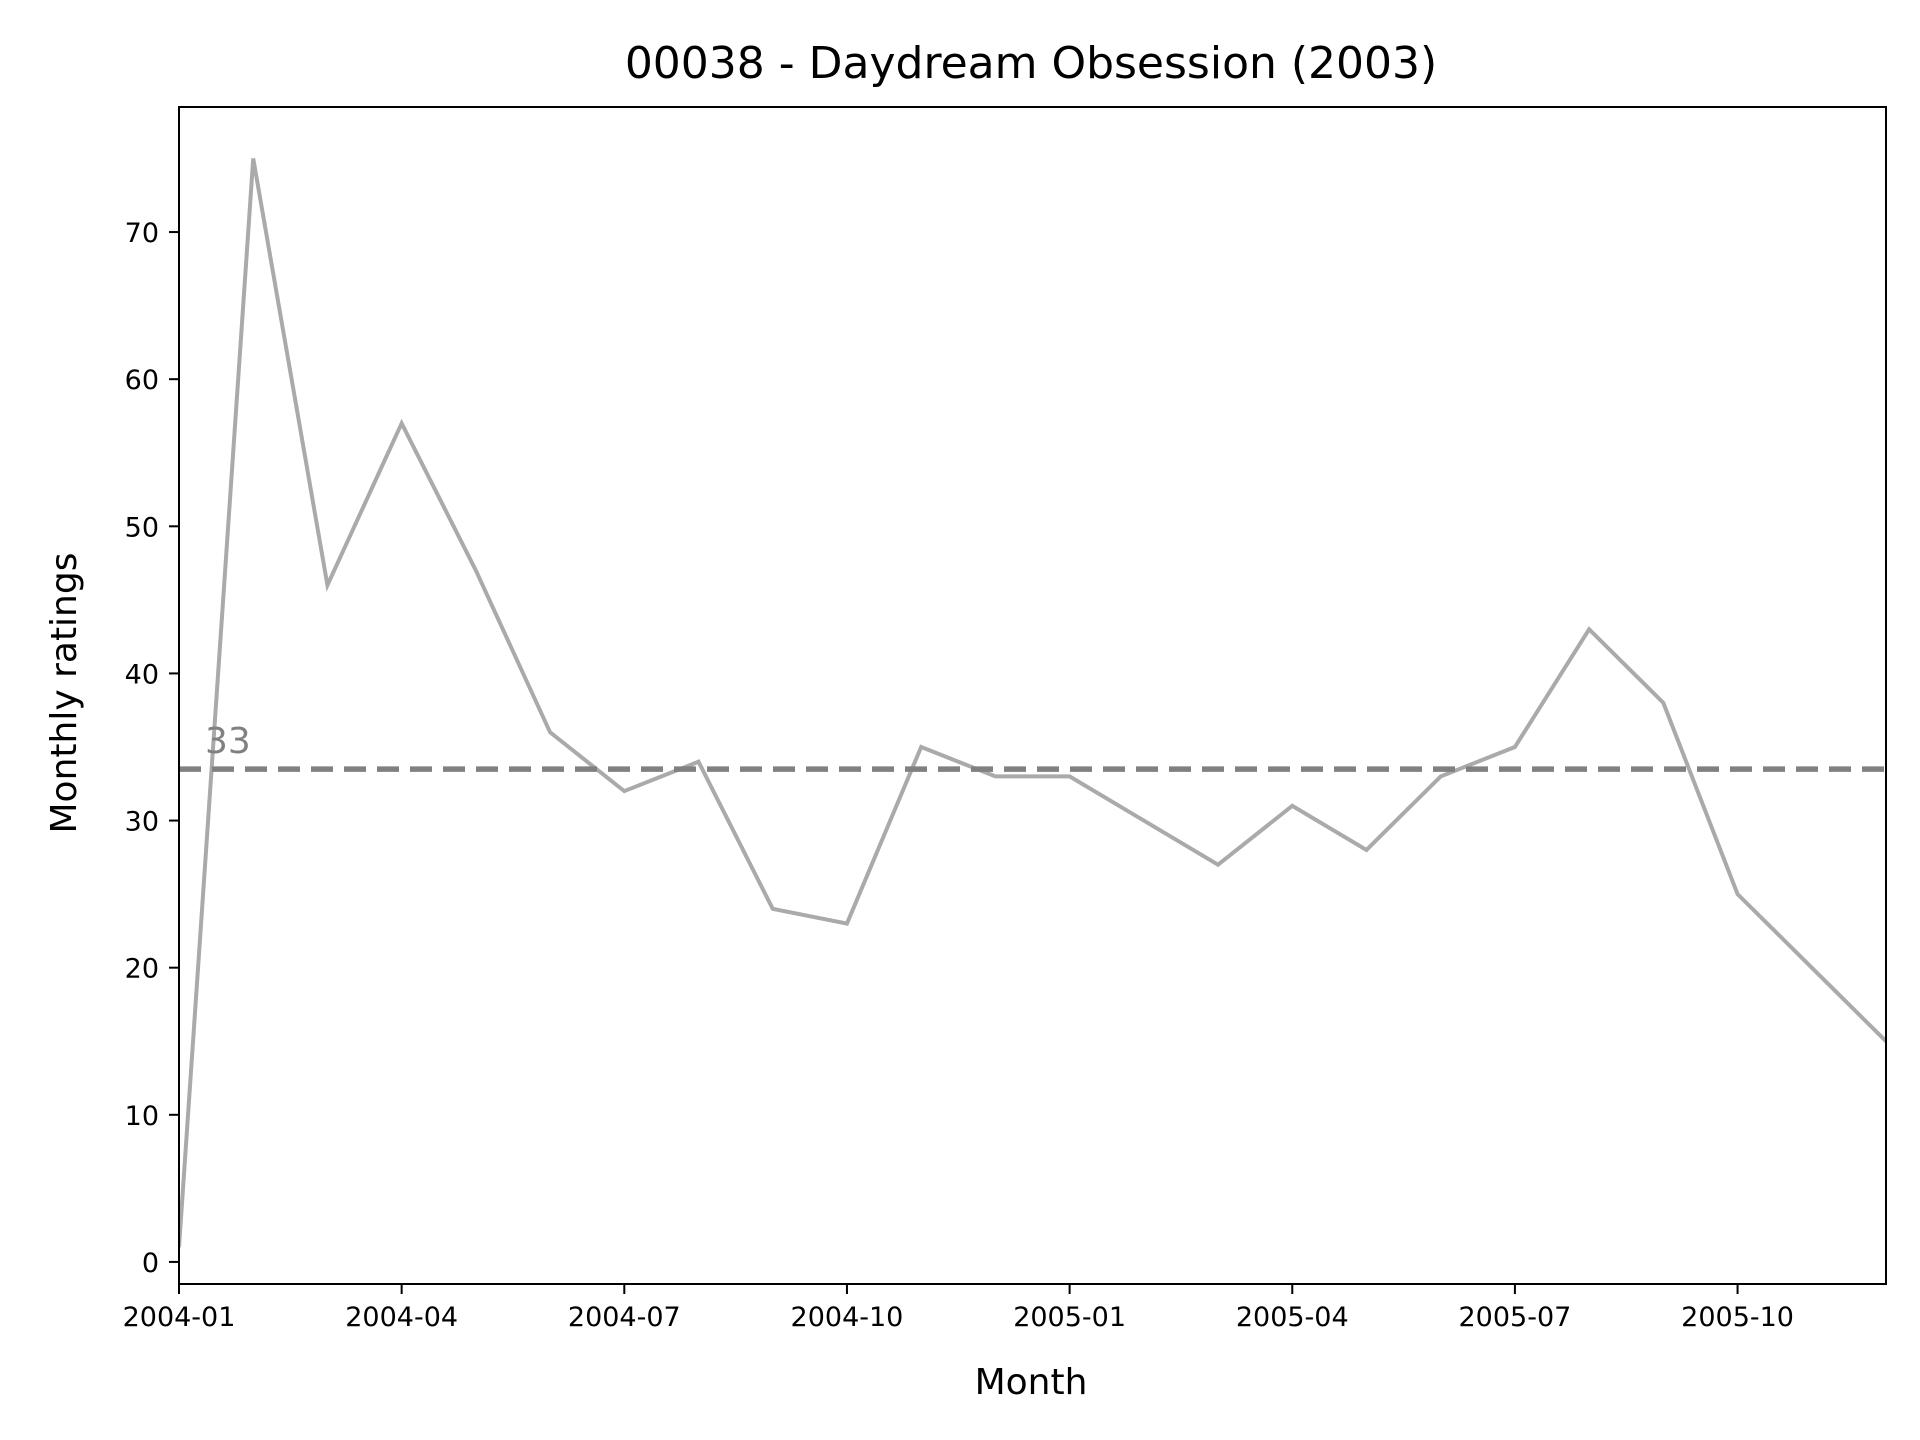  I want to click on y-tick-label: 50, so click(142, 527).